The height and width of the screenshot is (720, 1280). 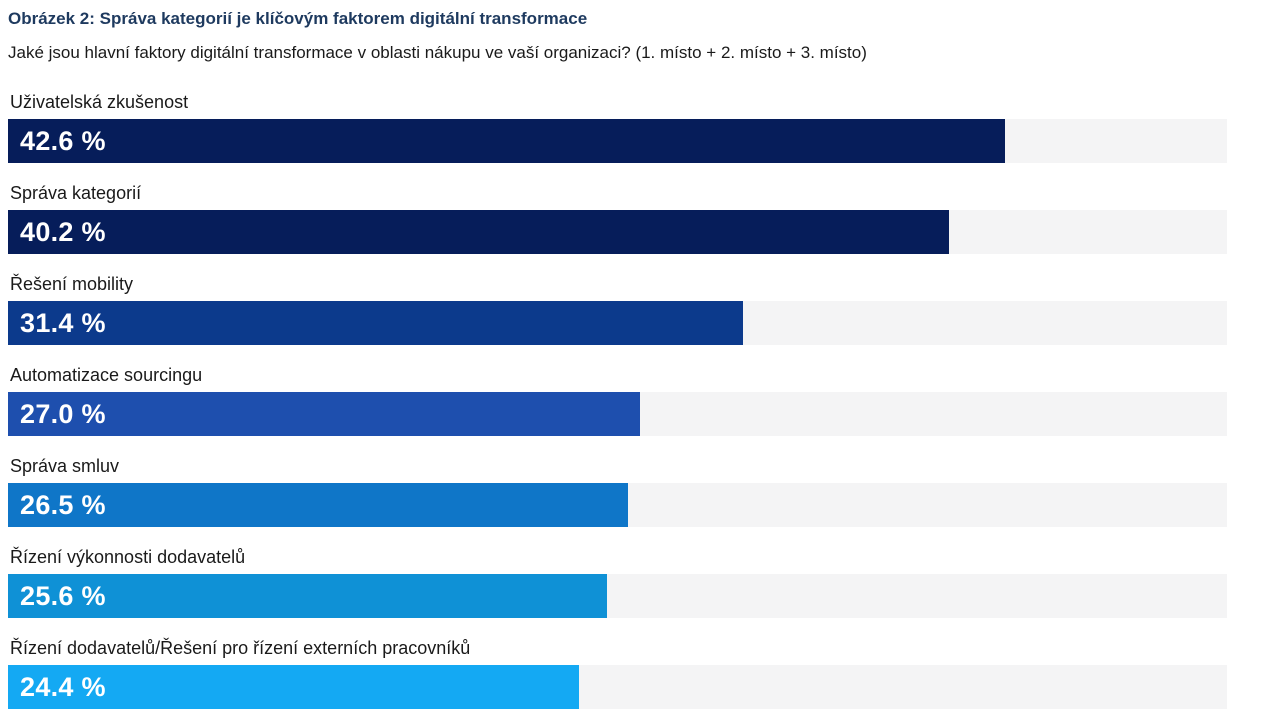 What do you see at coordinates (63, 504) in the screenshot?
I see `bar-value-label: 26.5 %` at bounding box center [63, 504].